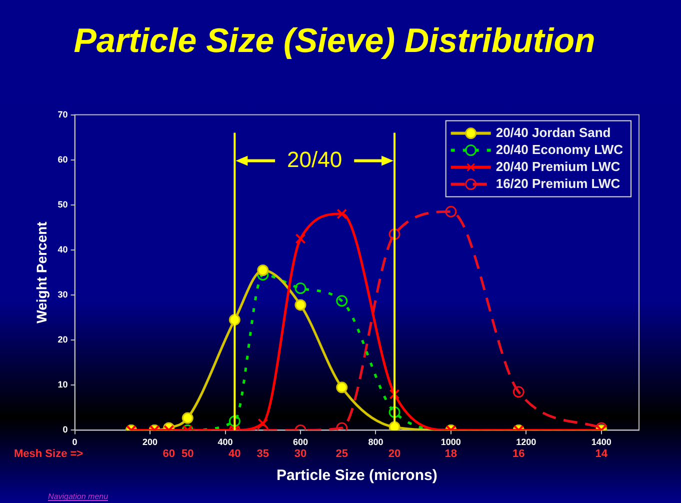 This screenshot has height=503, width=681. What do you see at coordinates (63, 159) in the screenshot?
I see `y-tick-label: 60` at bounding box center [63, 159].